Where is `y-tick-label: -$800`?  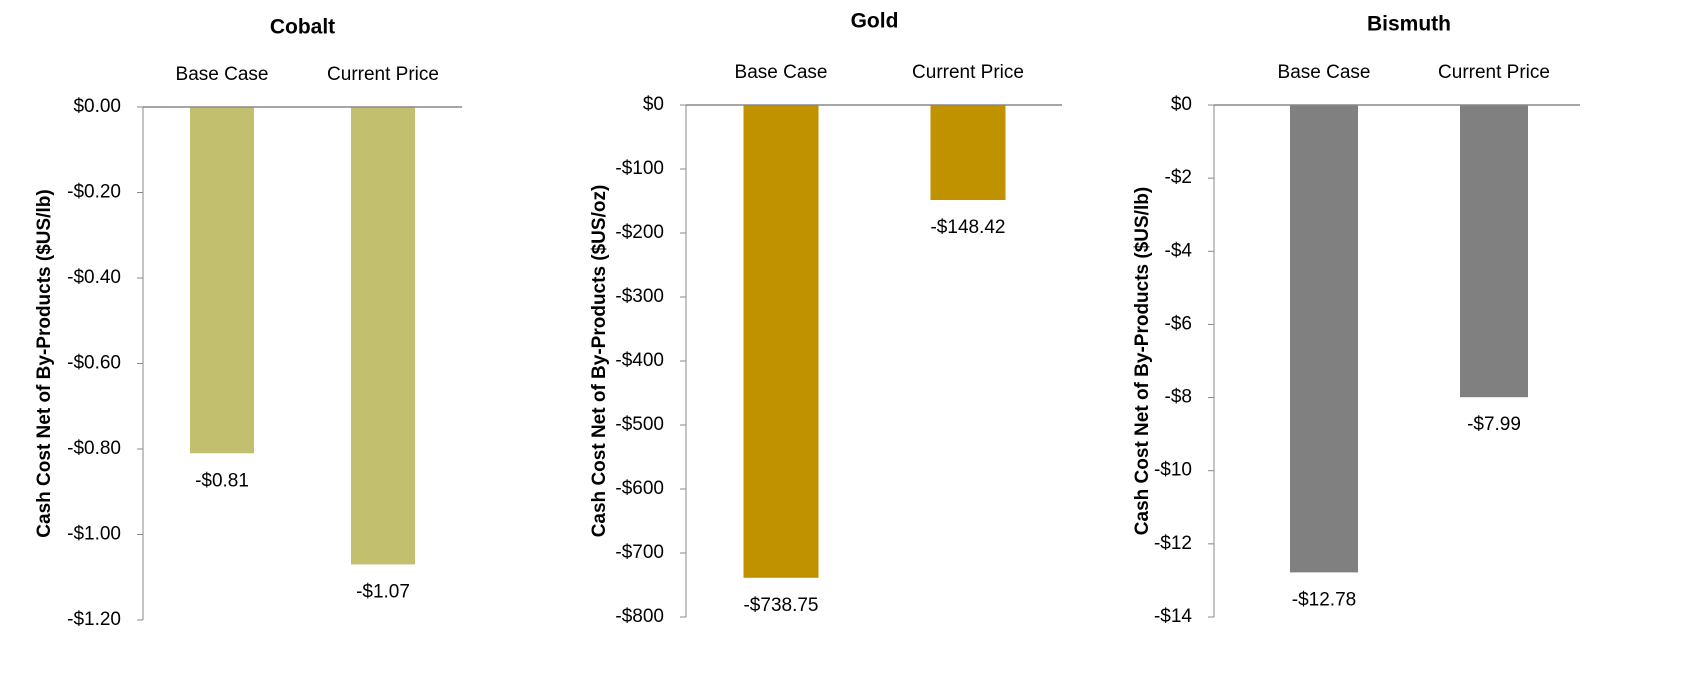
y-tick-label: -$800 is located at coordinates (639, 616).